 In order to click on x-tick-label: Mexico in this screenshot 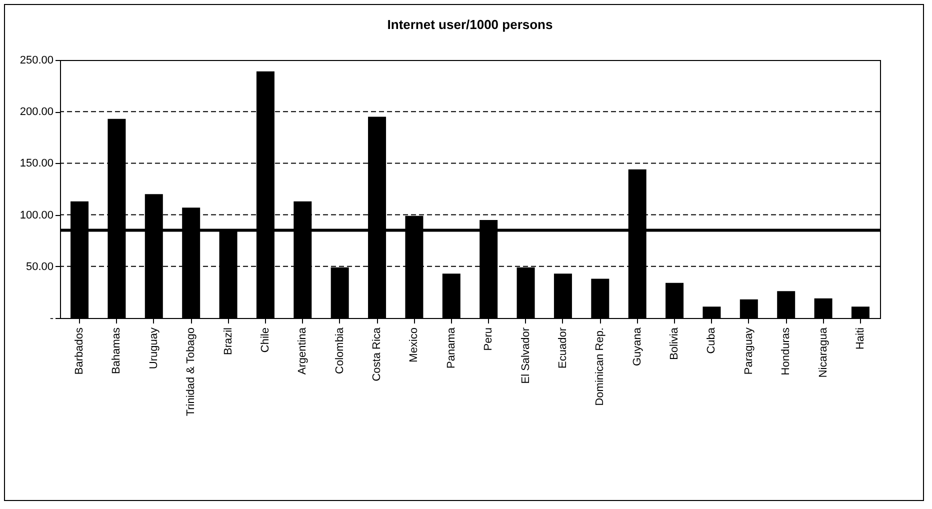, I will do `click(414, 345)`.